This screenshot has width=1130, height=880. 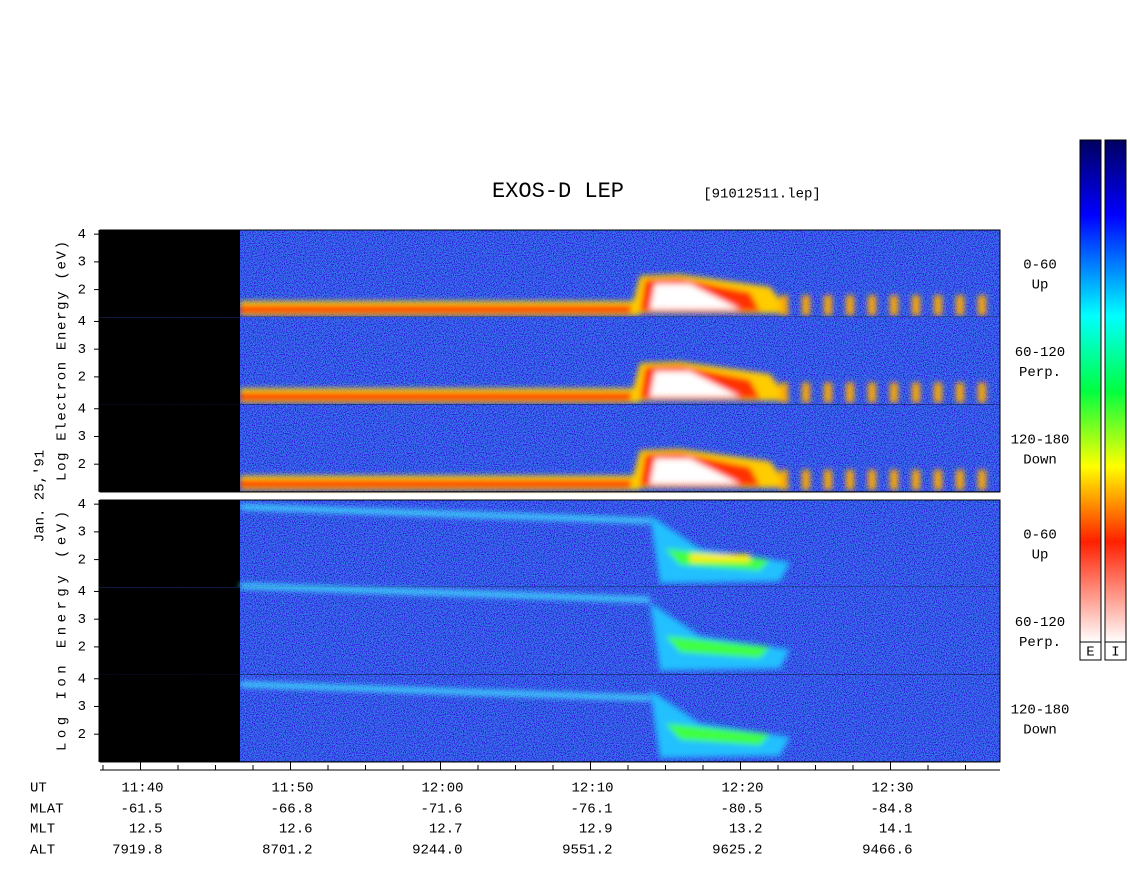 I want to click on y-axis-label: Log Electron Energy (eV), so click(x=63, y=361).